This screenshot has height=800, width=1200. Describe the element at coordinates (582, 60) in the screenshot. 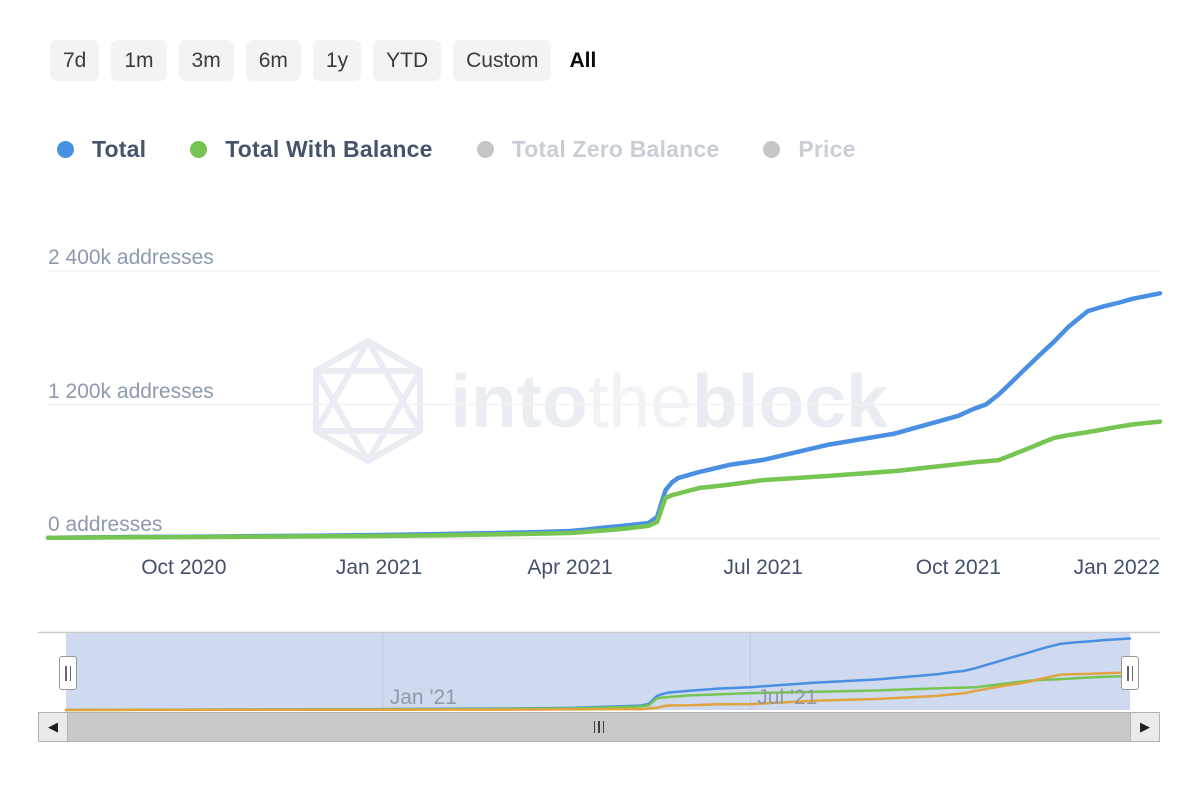

I see `range-button-all: All` at that location.